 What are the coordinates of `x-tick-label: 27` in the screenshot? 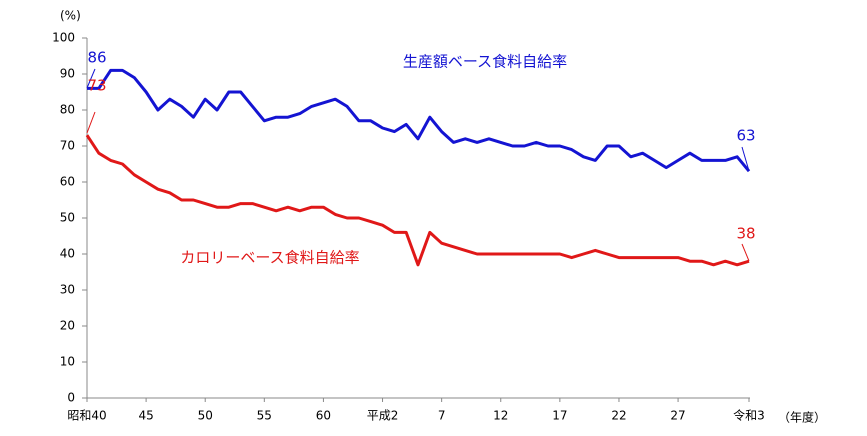 It's located at (677, 416).